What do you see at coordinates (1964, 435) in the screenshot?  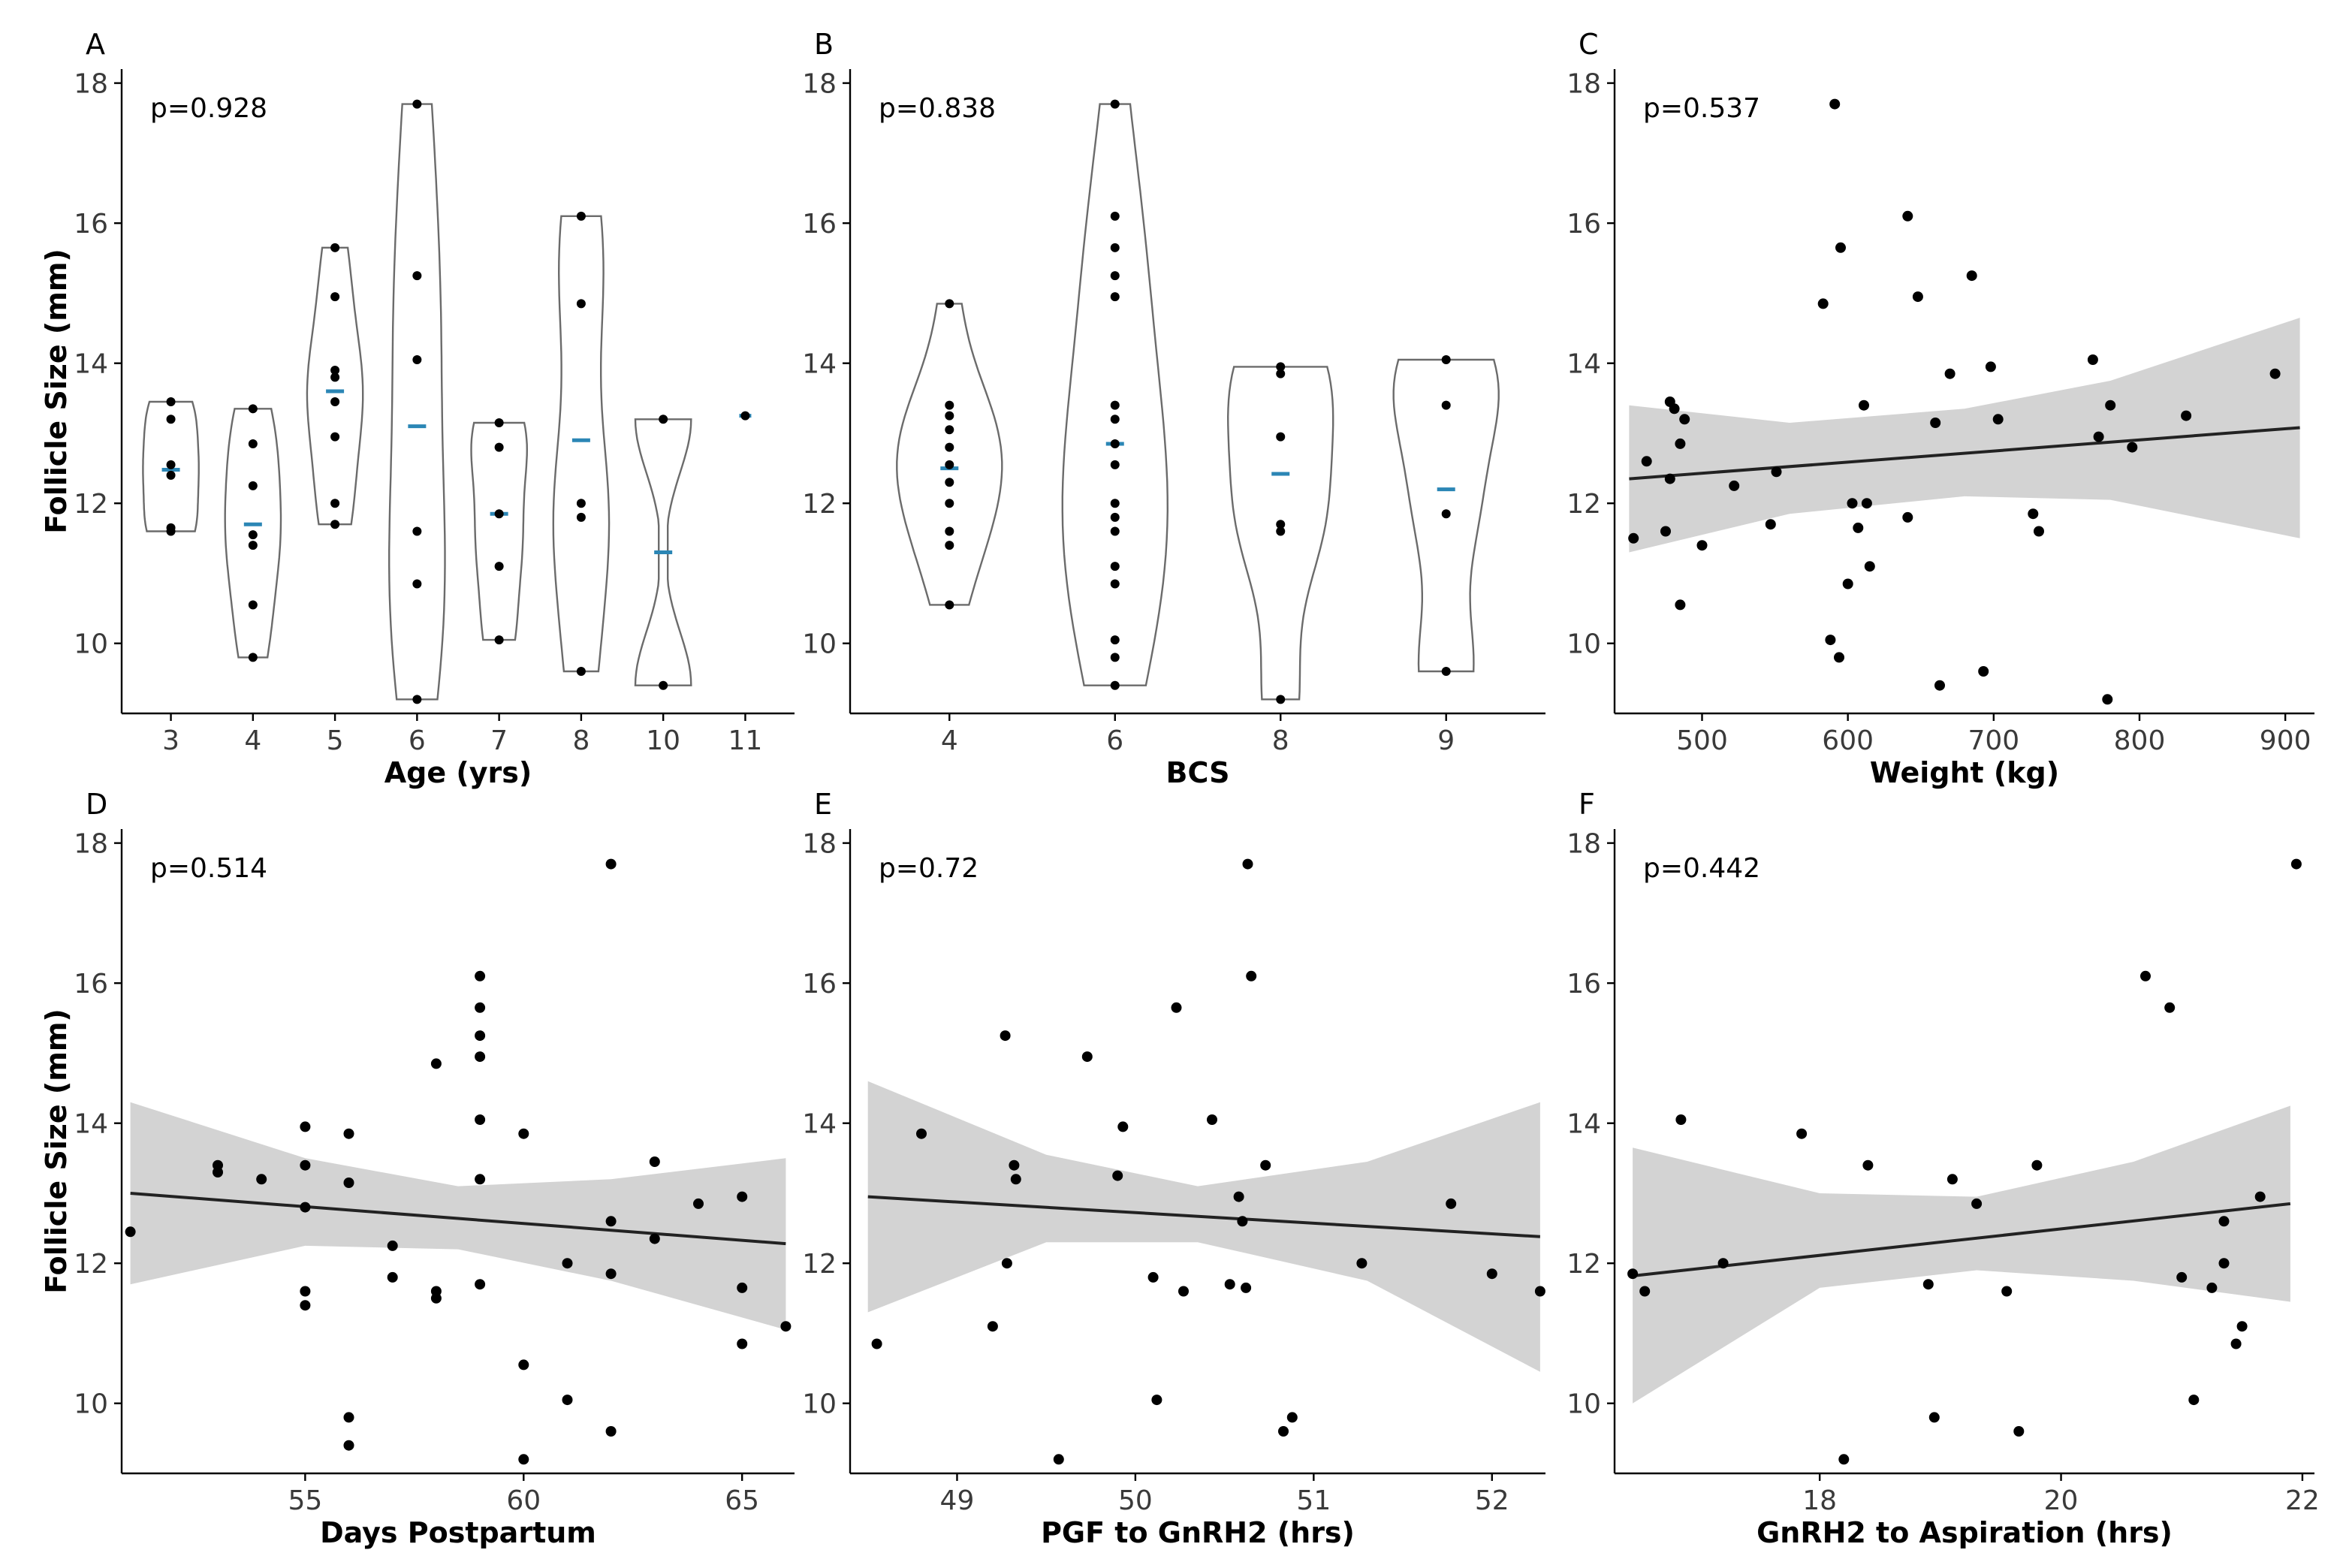 I see `confidence-band` at bounding box center [1964, 435].